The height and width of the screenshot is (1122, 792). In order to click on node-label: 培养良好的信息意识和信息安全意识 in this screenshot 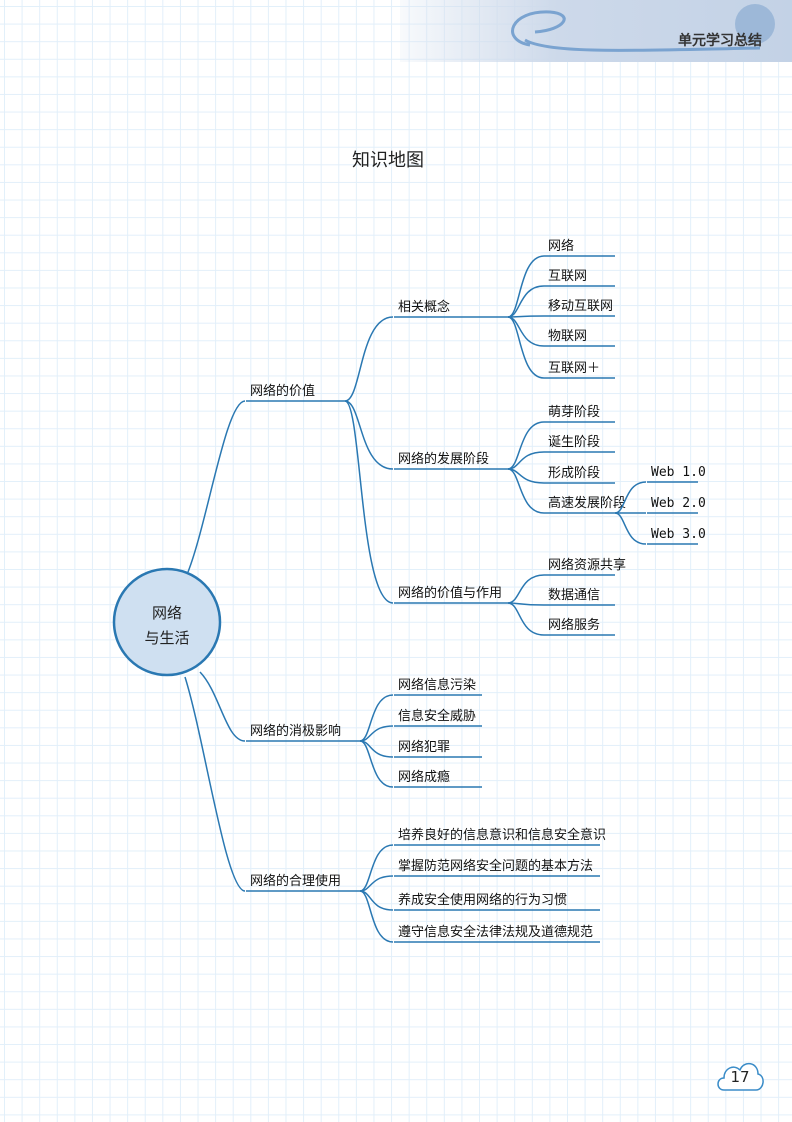, I will do `click(502, 835)`.